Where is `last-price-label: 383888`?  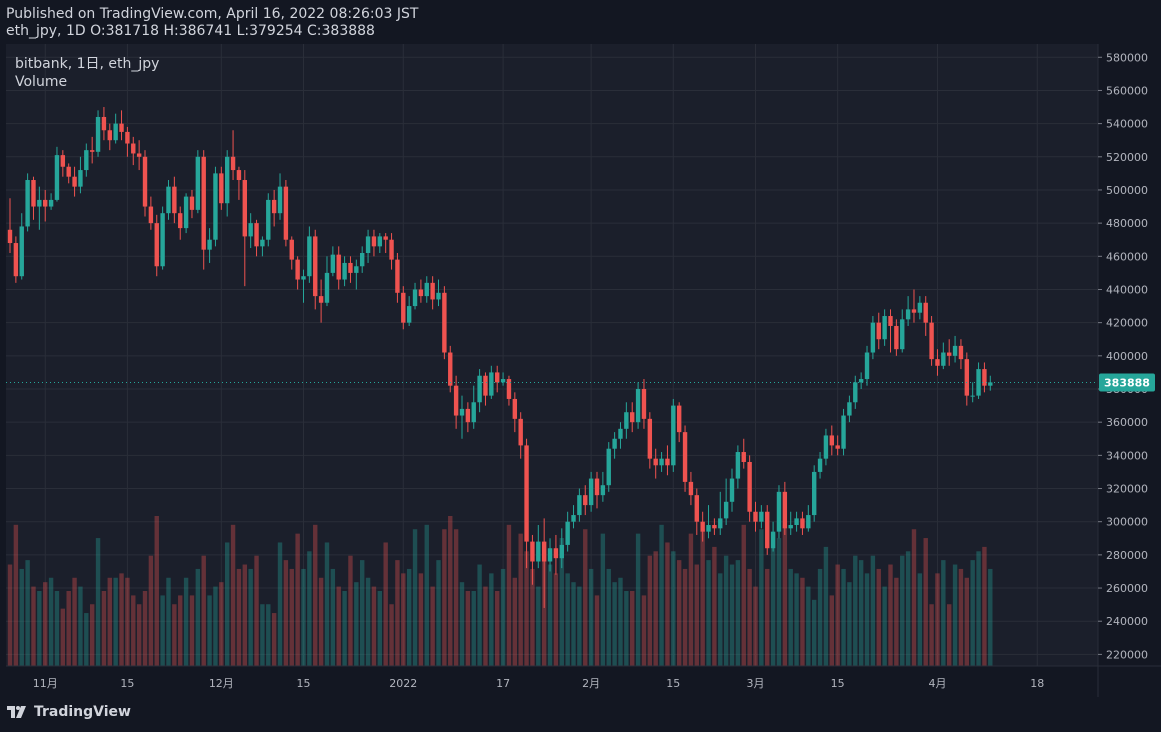 last-price-label: 383888 is located at coordinates (1127, 382).